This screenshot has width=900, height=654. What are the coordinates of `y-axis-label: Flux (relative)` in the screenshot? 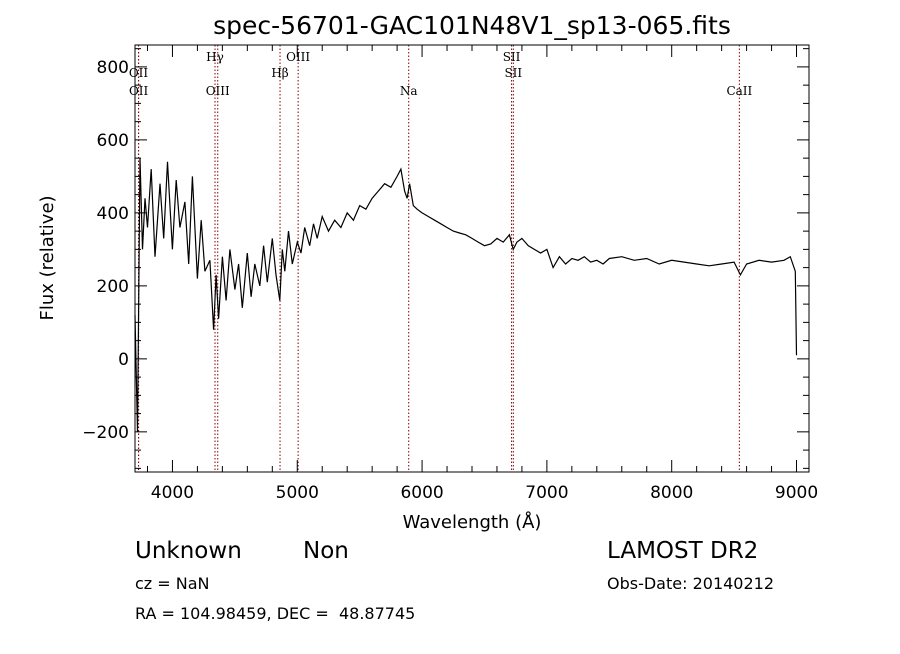 It's located at (47, 257).